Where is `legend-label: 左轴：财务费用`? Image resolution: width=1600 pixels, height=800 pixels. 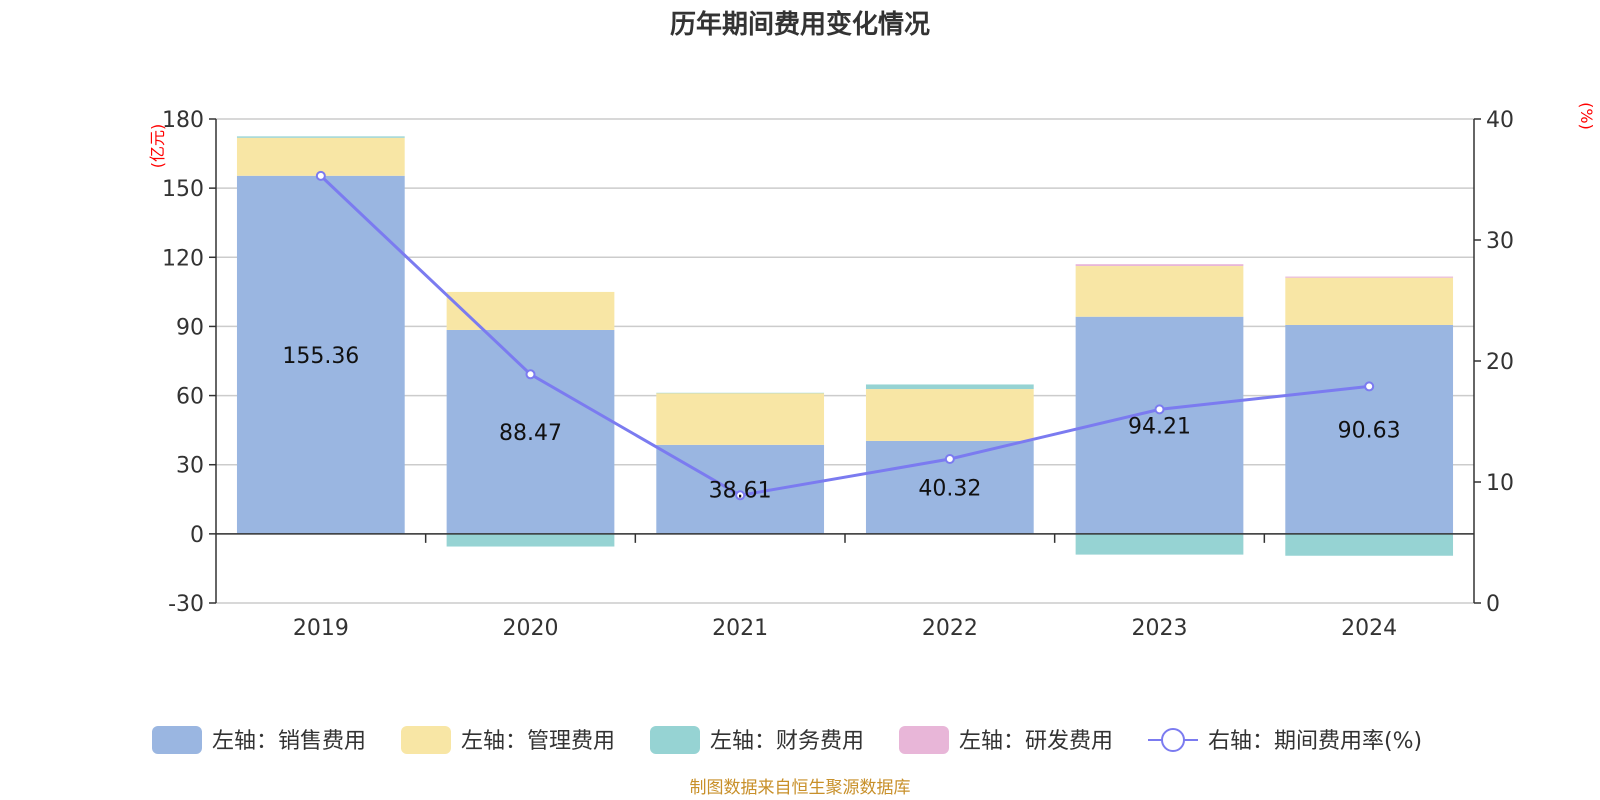 legend-label: 左轴：财务费用 is located at coordinates (787, 741).